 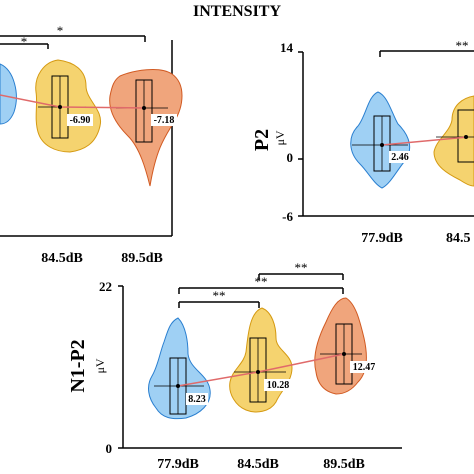 What do you see at coordinates (60, 30) in the screenshot?
I see `sig-label-n1-2: *` at bounding box center [60, 30].